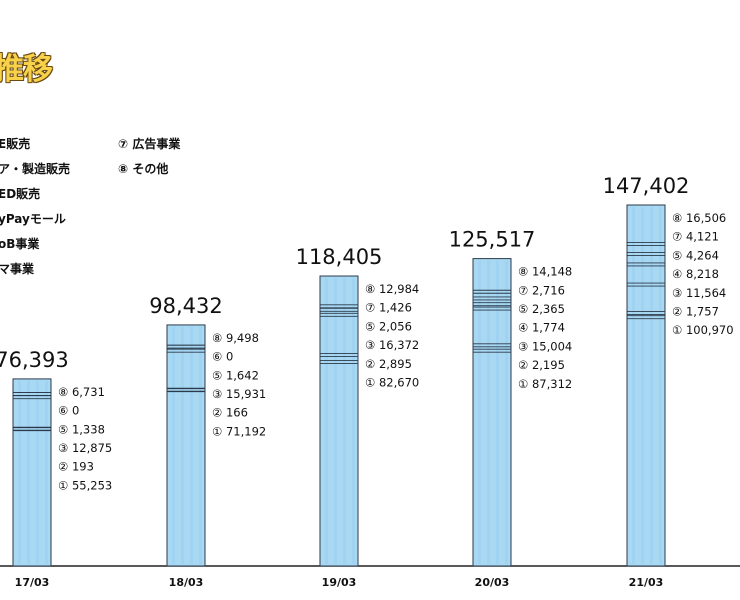  Describe the element at coordinates (15, 144) in the screenshot. I see `legend-item: E販売` at that location.